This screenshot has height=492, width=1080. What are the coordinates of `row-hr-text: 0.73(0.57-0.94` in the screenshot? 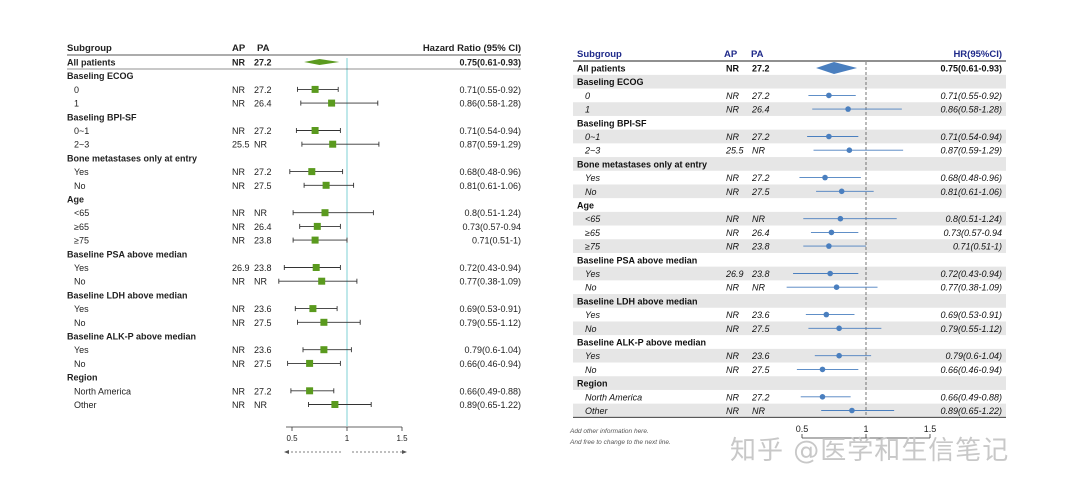 It's located at (972, 233).